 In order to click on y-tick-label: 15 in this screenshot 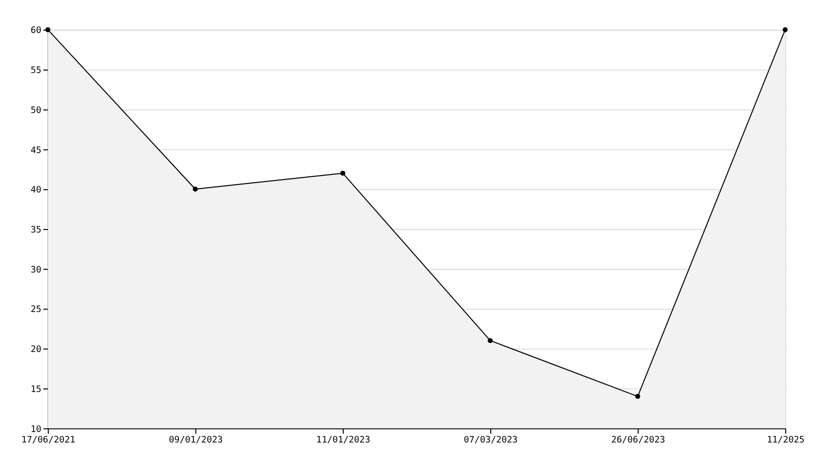, I will do `click(36, 389)`.